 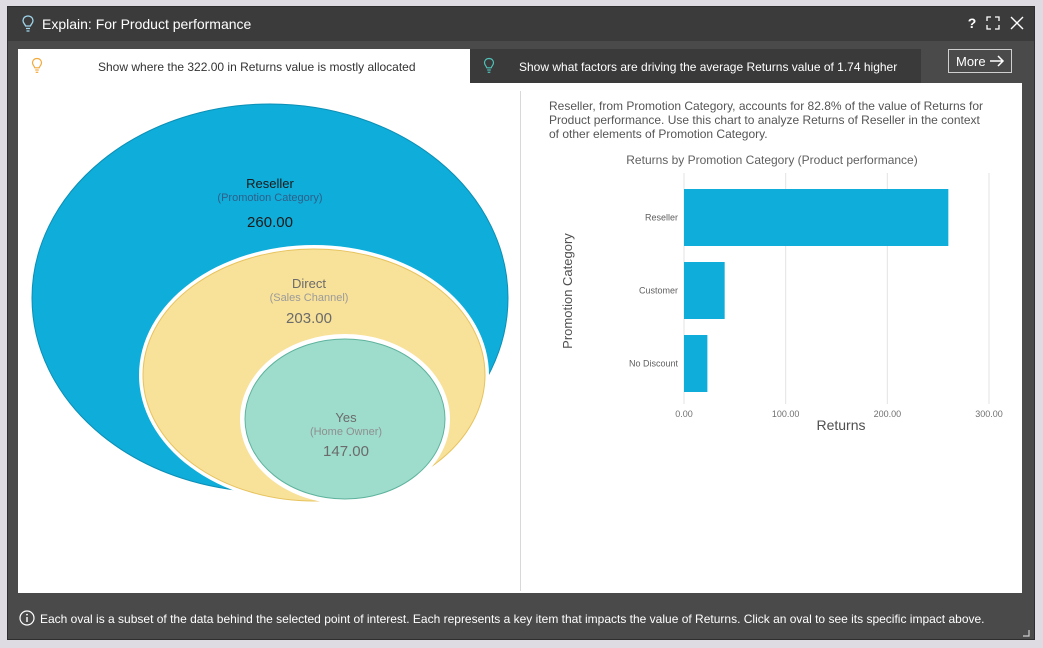 What do you see at coordinates (521, 24) in the screenshot?
I see `title-bar: Explain: For Product performance ?` at bounding box center [521, 24].